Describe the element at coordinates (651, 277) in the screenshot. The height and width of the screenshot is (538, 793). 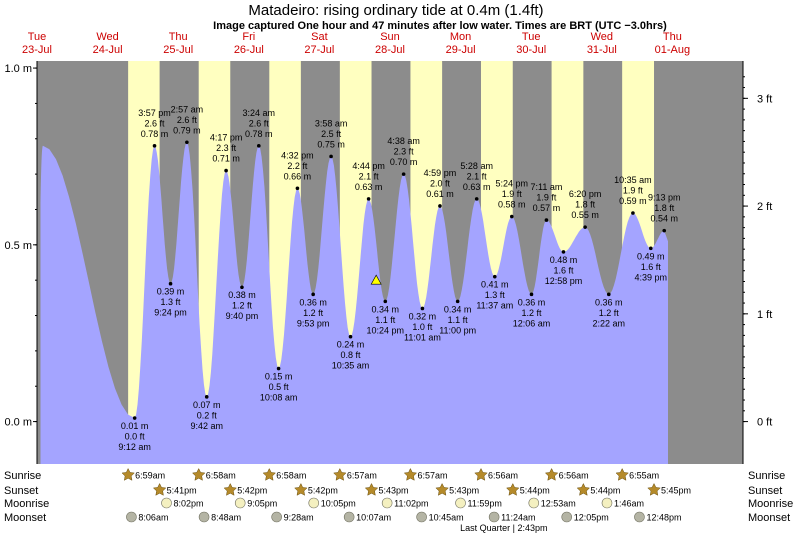
I see `tide-label: 4:39 pm` at that location.